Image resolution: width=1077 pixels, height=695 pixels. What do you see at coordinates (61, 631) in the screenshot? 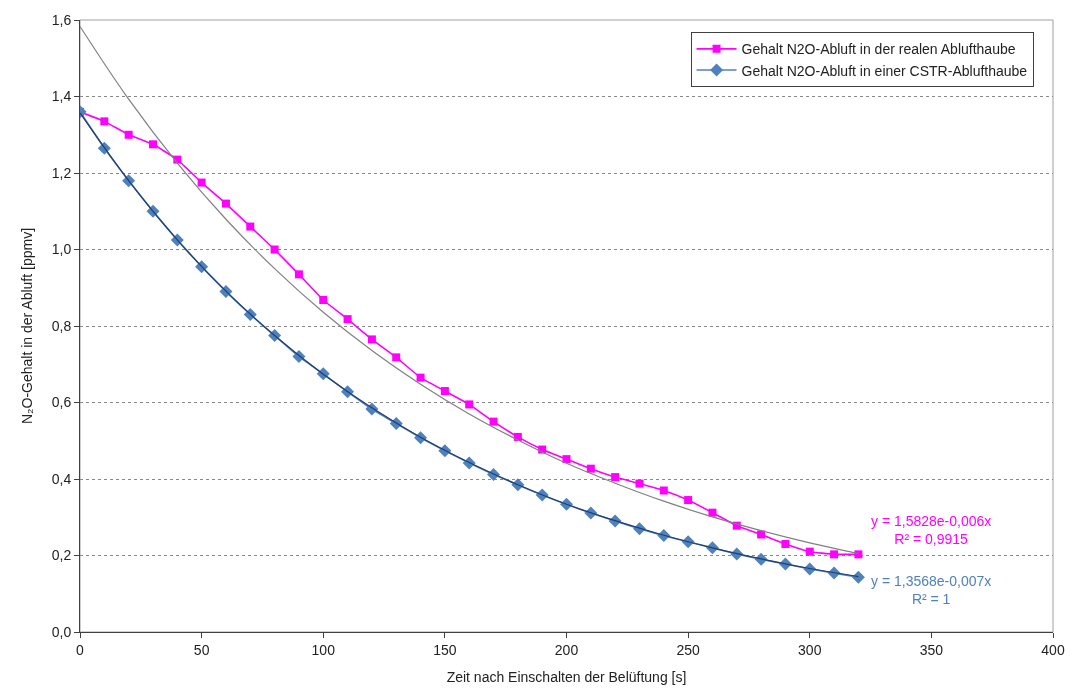
I see `y-tick-label: 0,0` at bounding box center [61, 631].